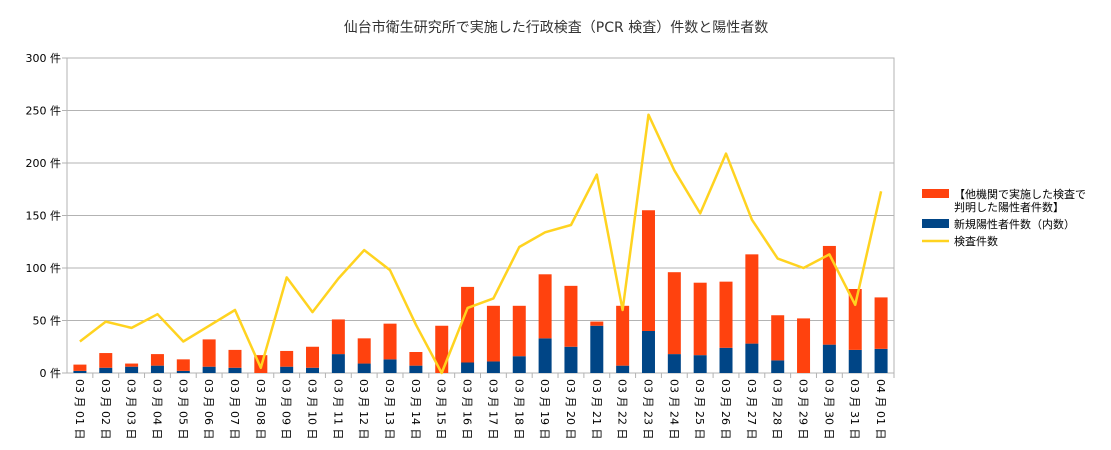  What do you see at coordinates (131, 409) in the screenshot?
I see `x-tick-label: 03 月 03 日` at bounding box center [131, 409].